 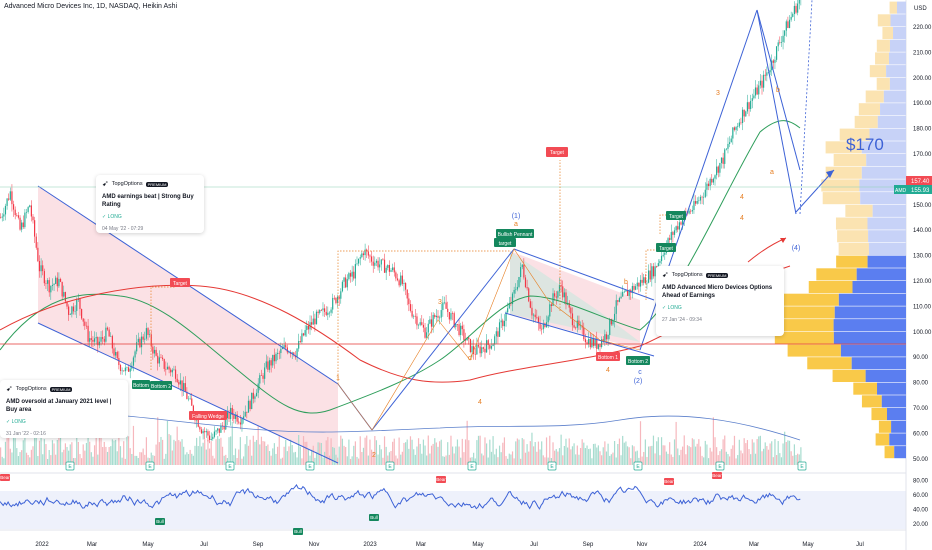 What do you see at coordinates (338, 378) in the screenshot?
I see `wave-1-label: 1` at bounding box center [338, 378].